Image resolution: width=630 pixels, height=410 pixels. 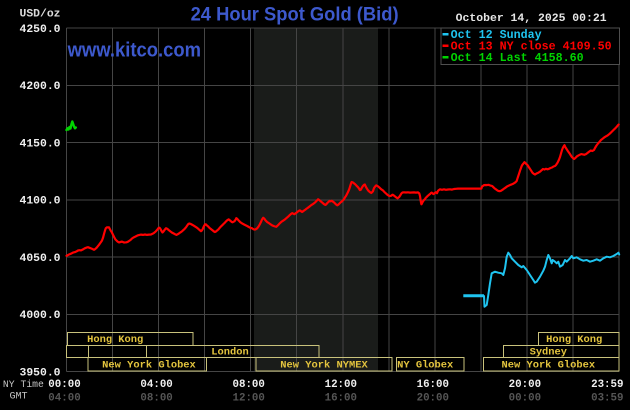 I want to click on svg-text: 23:59, so click(x=607, y=385).